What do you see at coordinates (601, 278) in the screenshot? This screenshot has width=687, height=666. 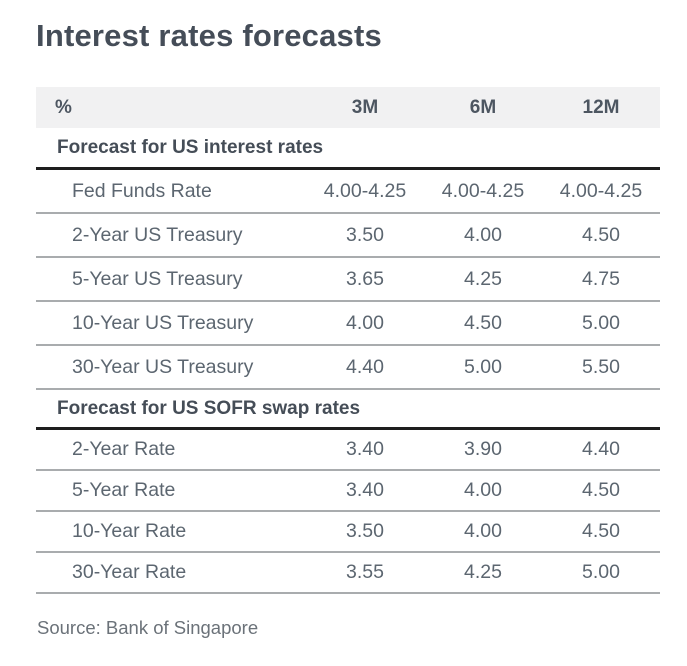 I see `value-12m: 4.75` at bounding box center [601, 278].